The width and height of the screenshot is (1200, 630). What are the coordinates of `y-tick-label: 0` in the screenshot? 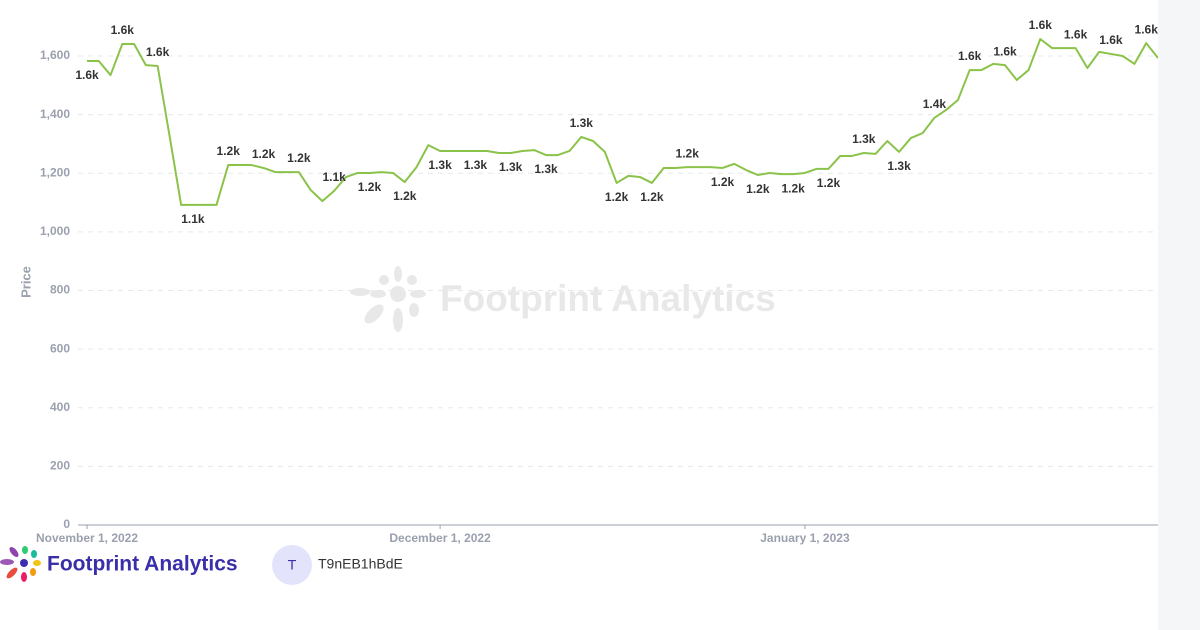 It's located at (66, 524).